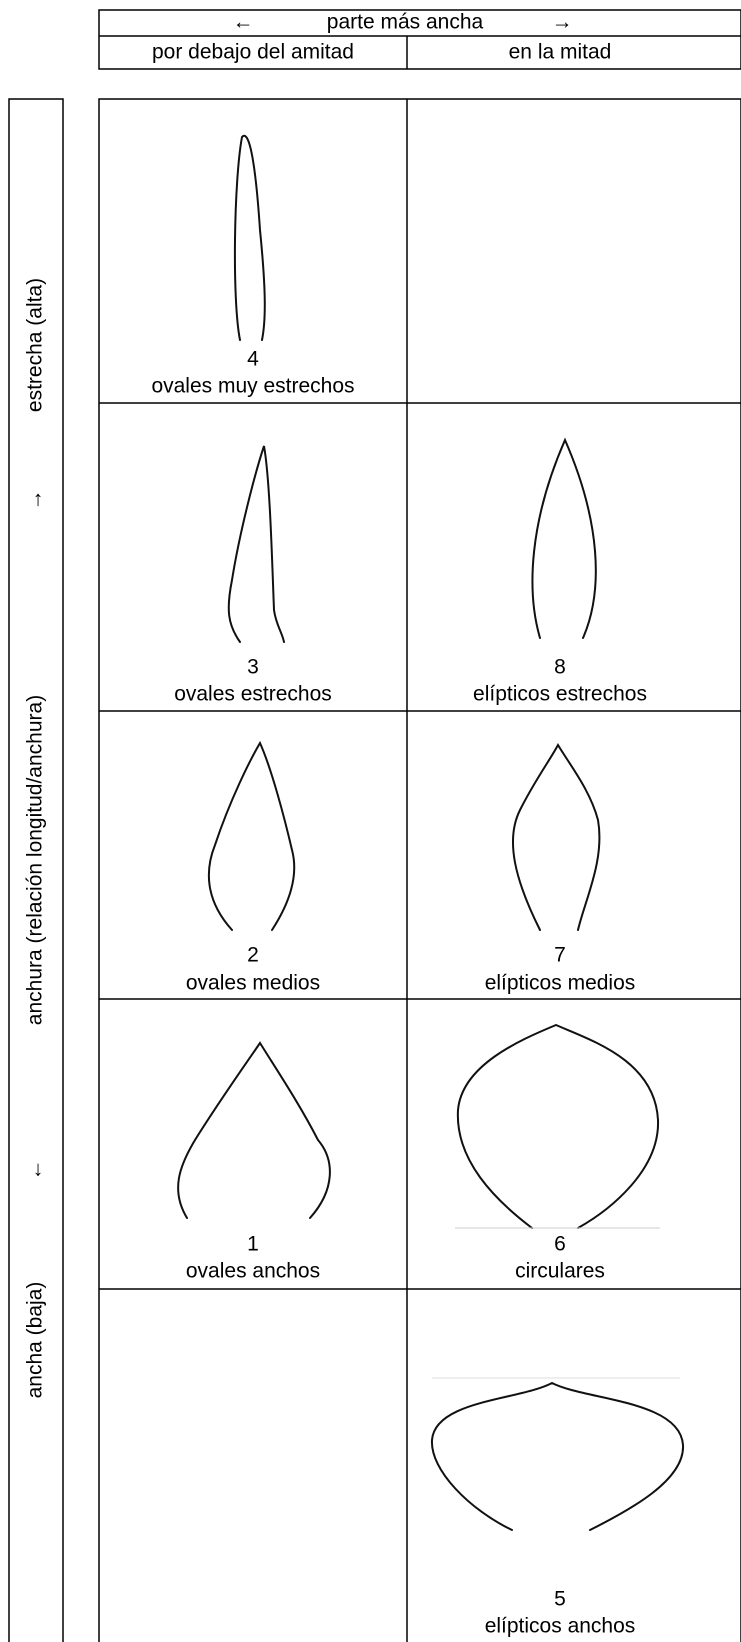 The image size is (741, 1642). What do you see at coordinates (253, 983) in the screenshot?
I see `shape-label: ovales medios` at bounding box center [253, 983].